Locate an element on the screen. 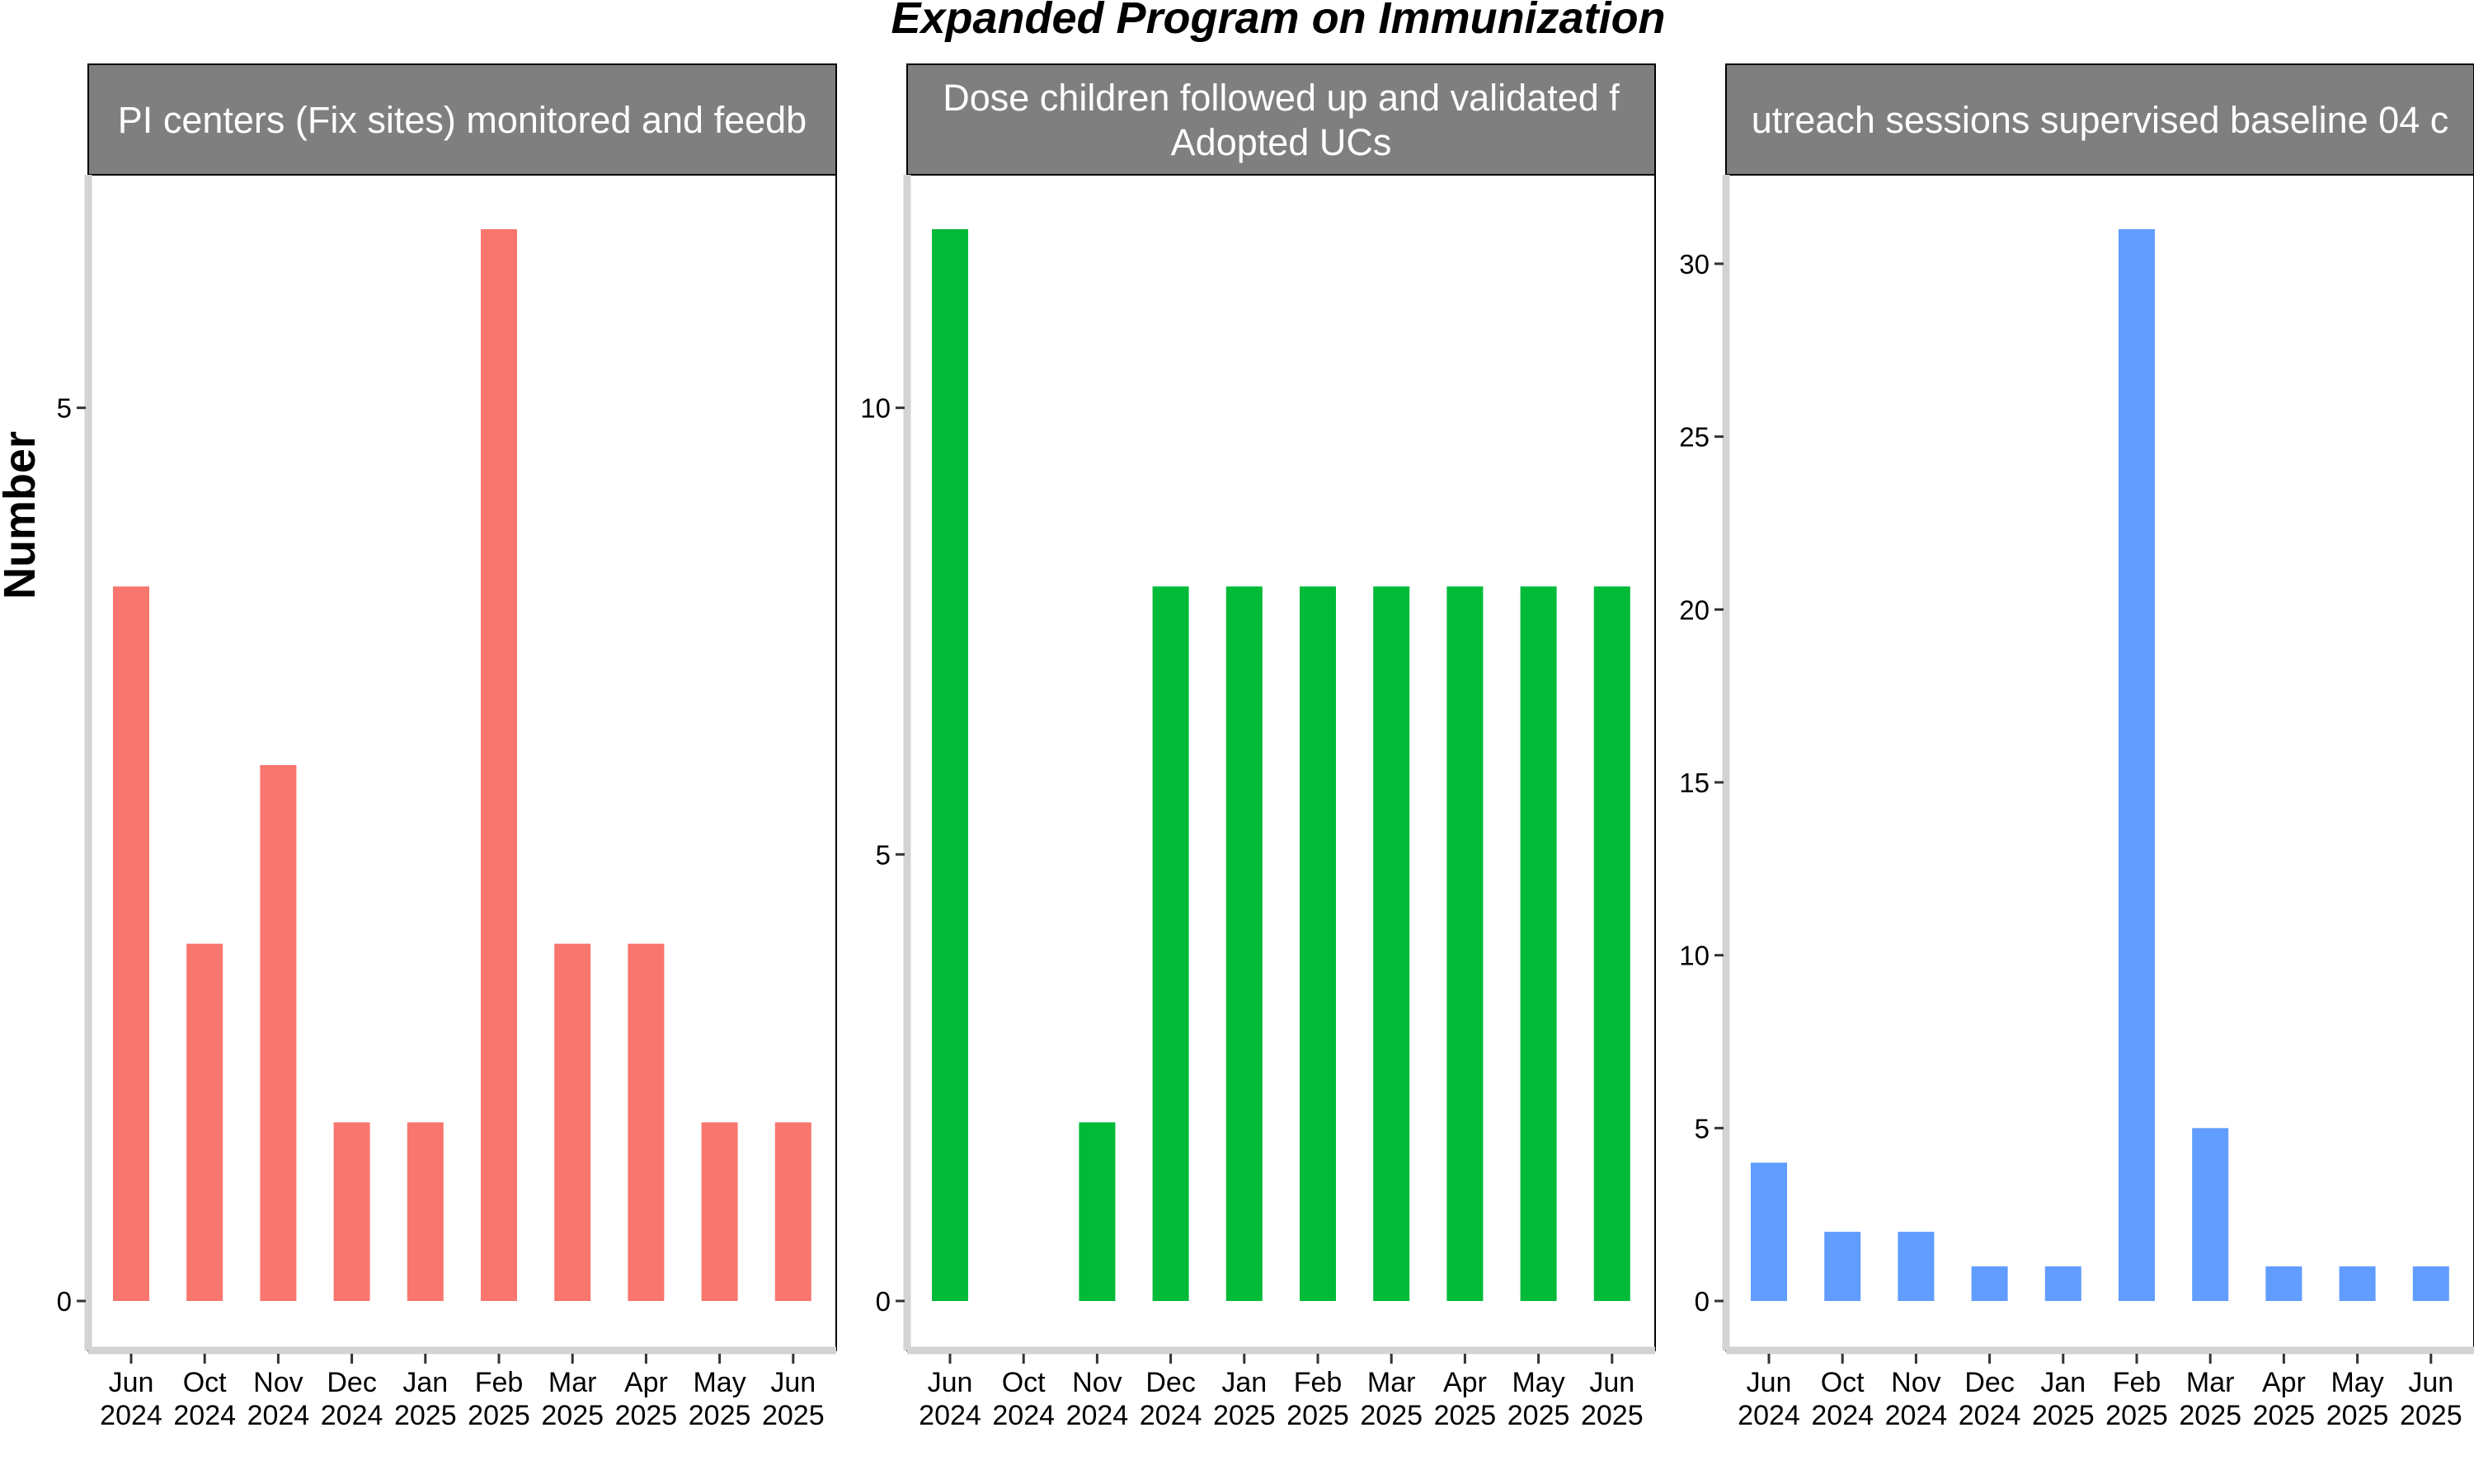 The width and height of the screenshot is (2474, 1484). y-tick-label: 20 is located at coordinates (1694, 609).